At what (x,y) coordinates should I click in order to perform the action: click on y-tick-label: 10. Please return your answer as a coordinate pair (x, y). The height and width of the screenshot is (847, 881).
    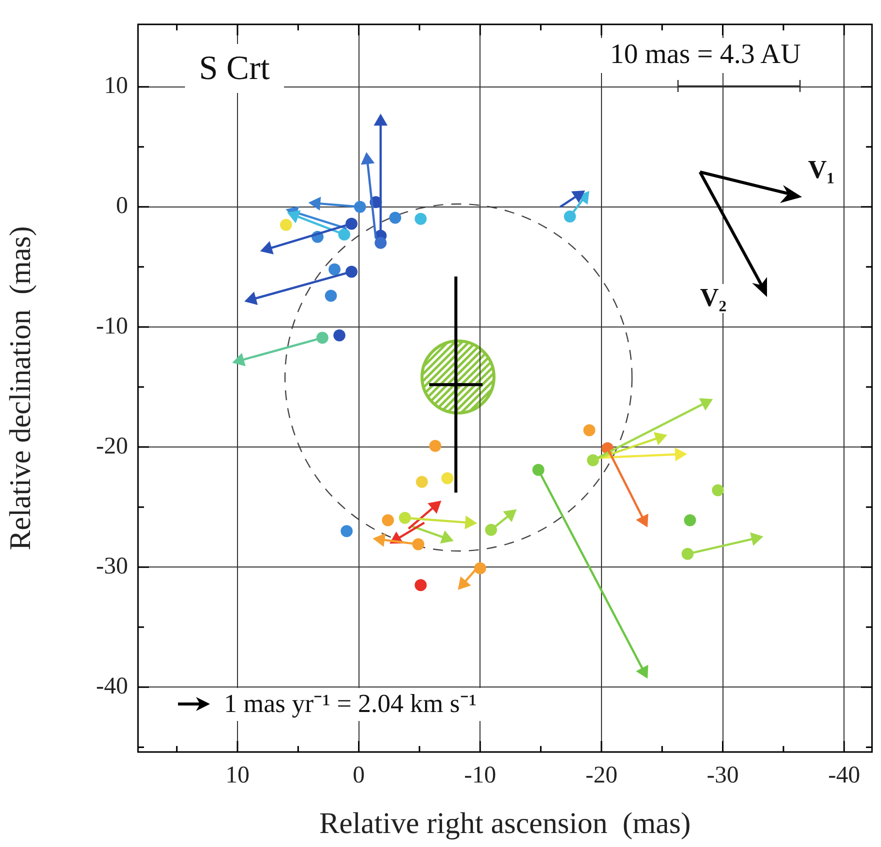
    Looking at the image, I should click on (116, 86).